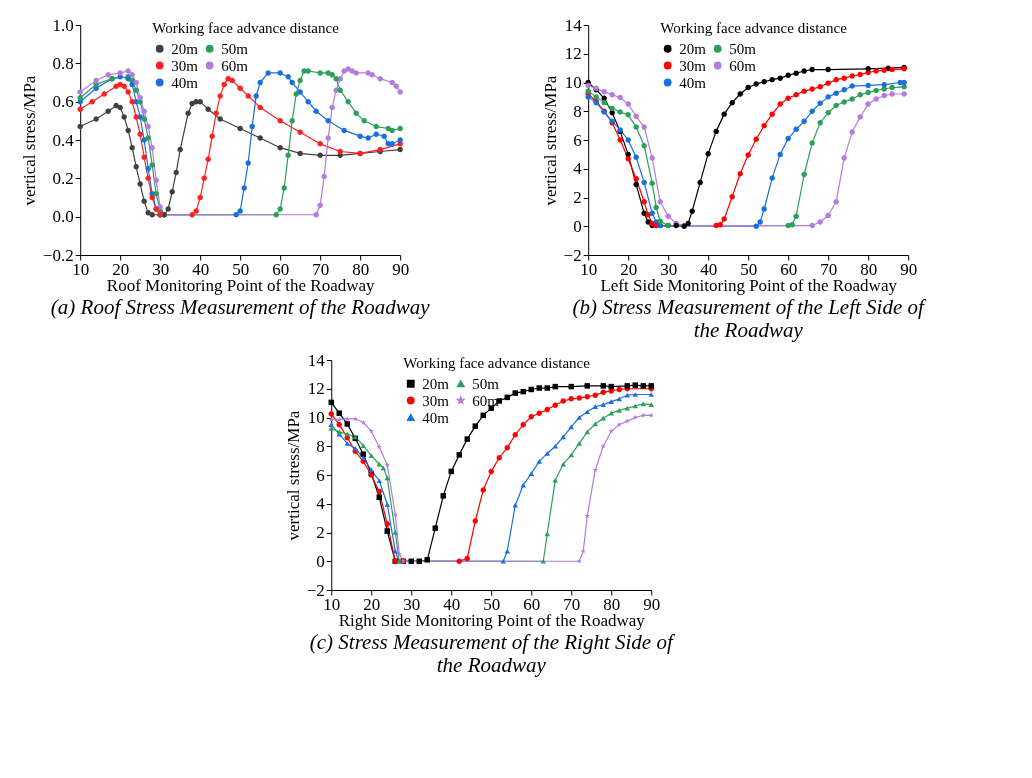 This screenshot has width=1032, height=778. I want to click on text: (c) Stress Measurement of the Right Side of the Roadway, so click(492, 653).